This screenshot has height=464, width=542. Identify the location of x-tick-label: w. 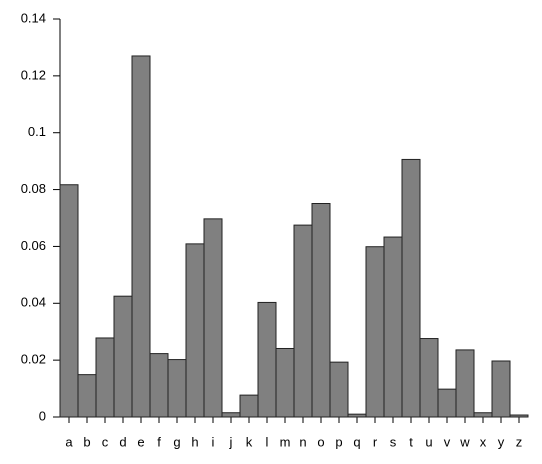
(464, 441).